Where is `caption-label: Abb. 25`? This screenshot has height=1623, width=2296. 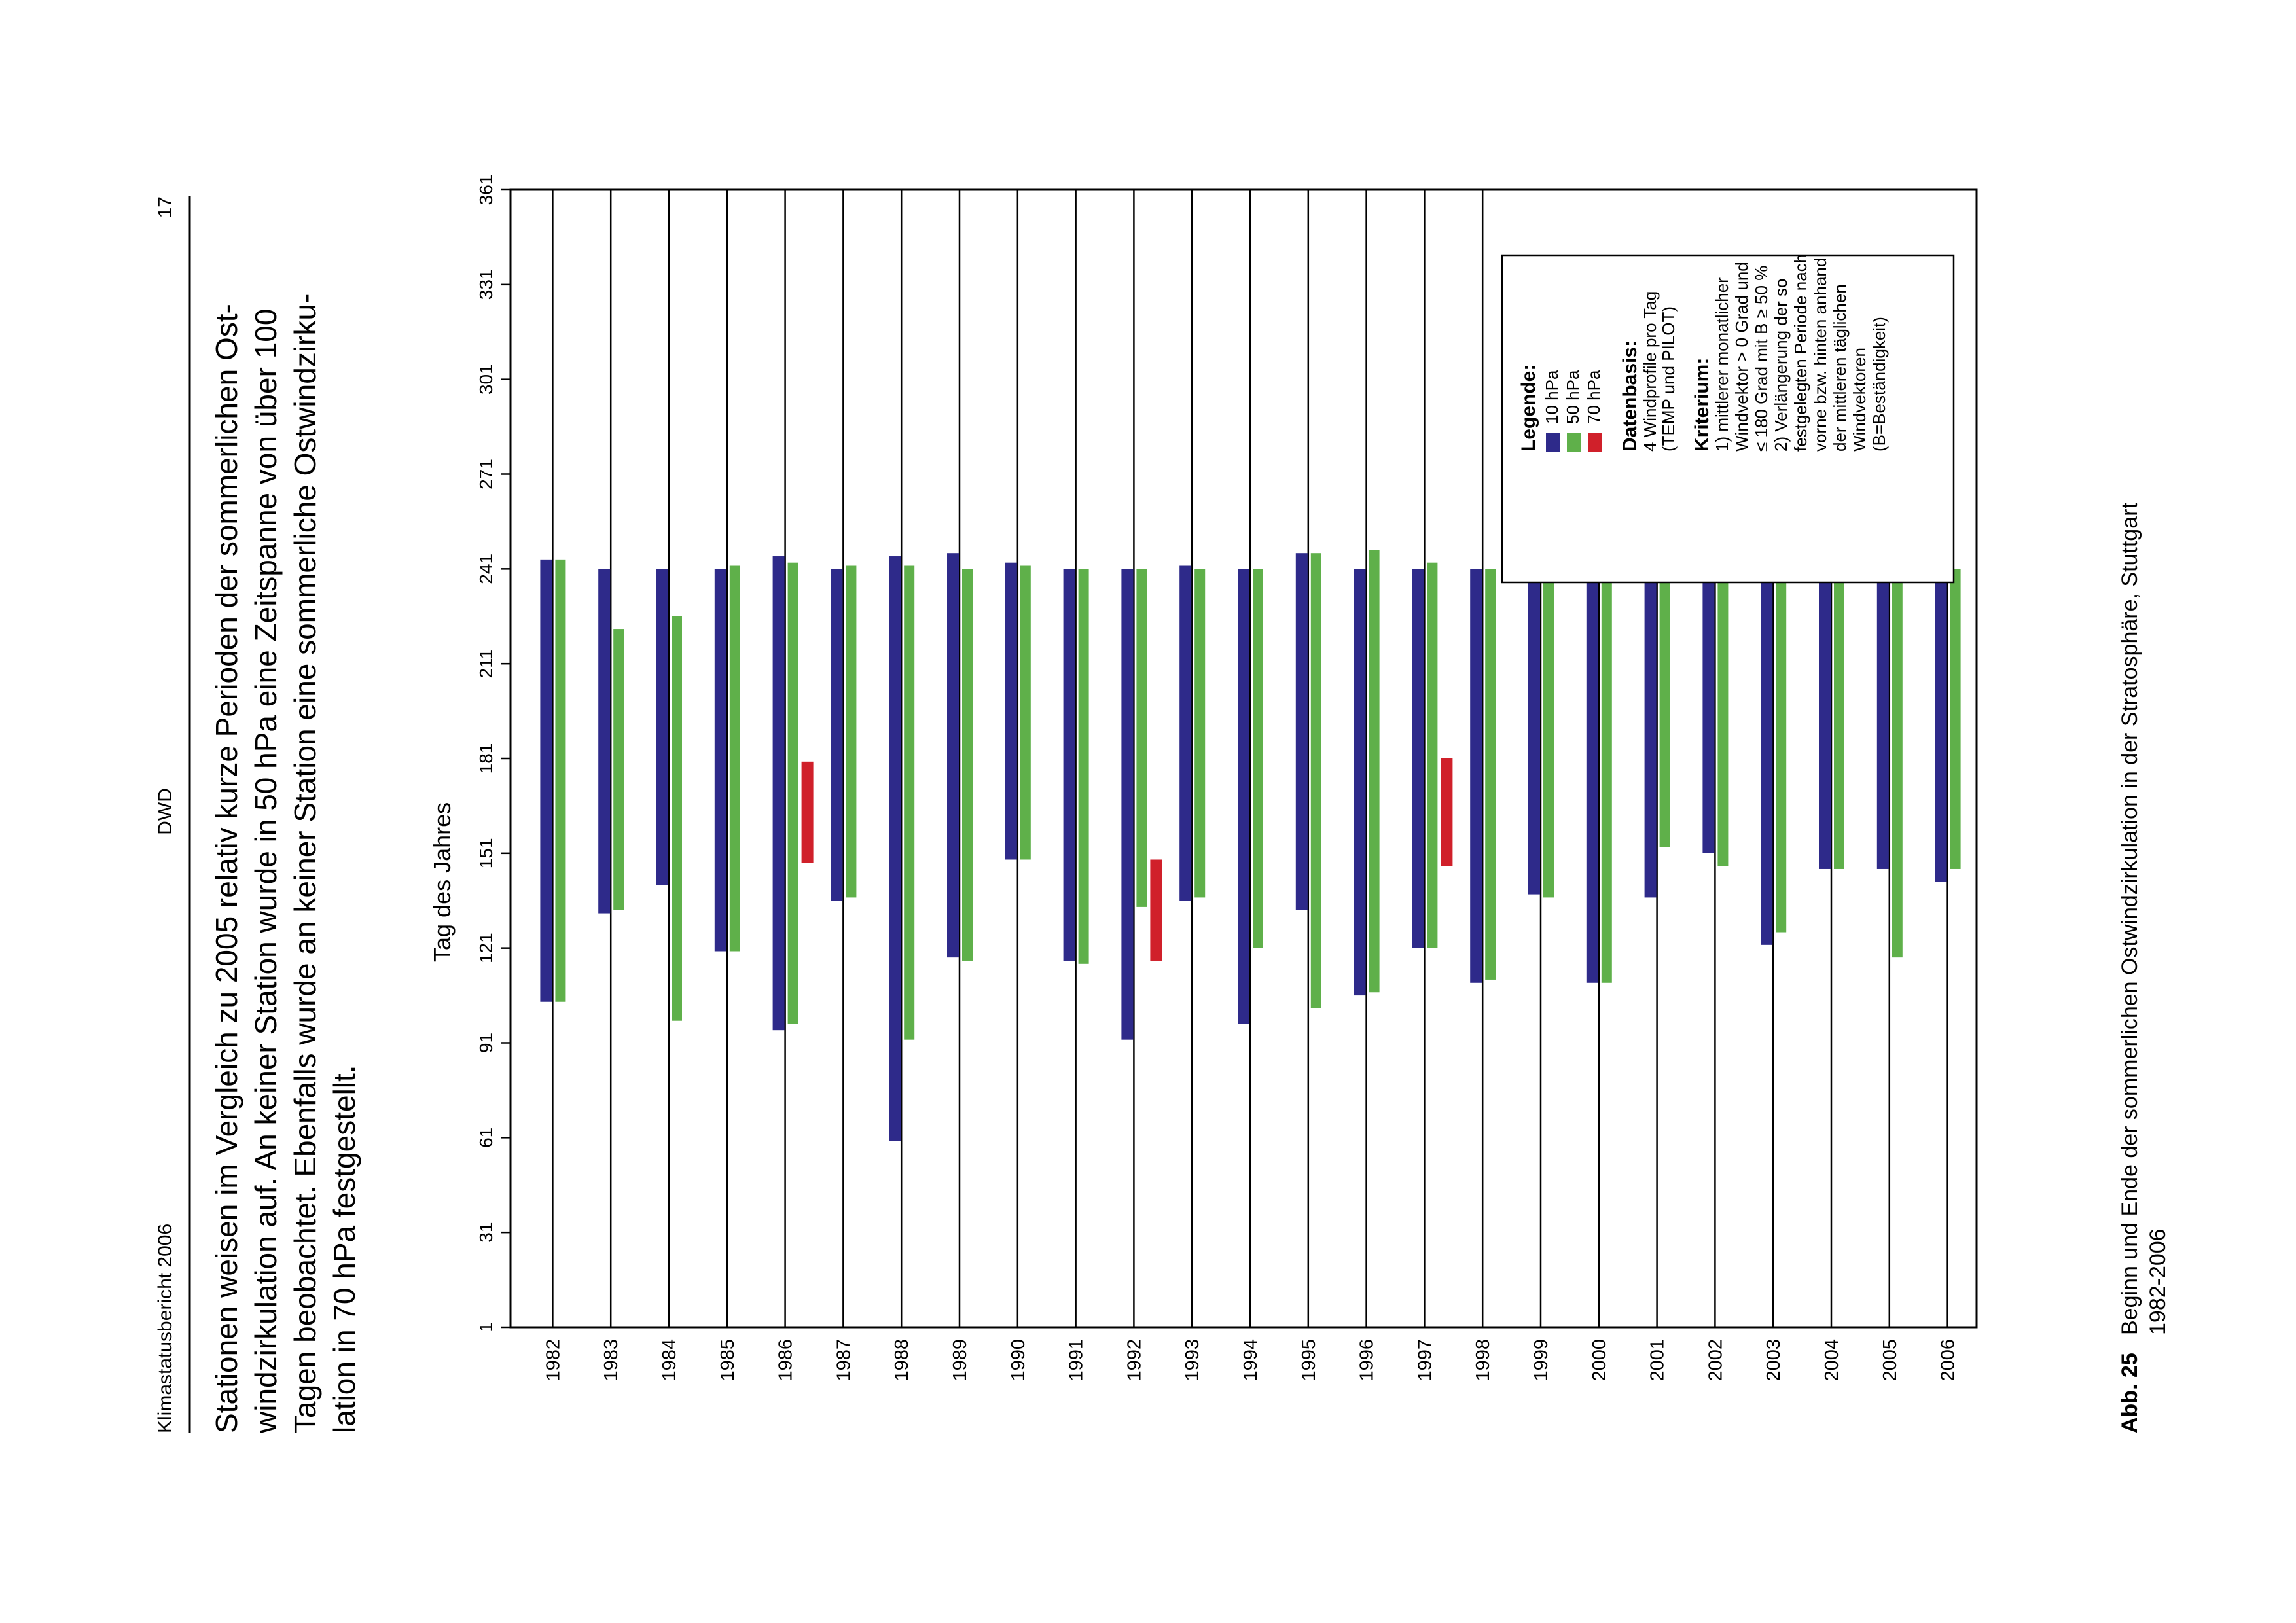
caption-label: Abb. 25 is located at coordinates (2129, 1393).